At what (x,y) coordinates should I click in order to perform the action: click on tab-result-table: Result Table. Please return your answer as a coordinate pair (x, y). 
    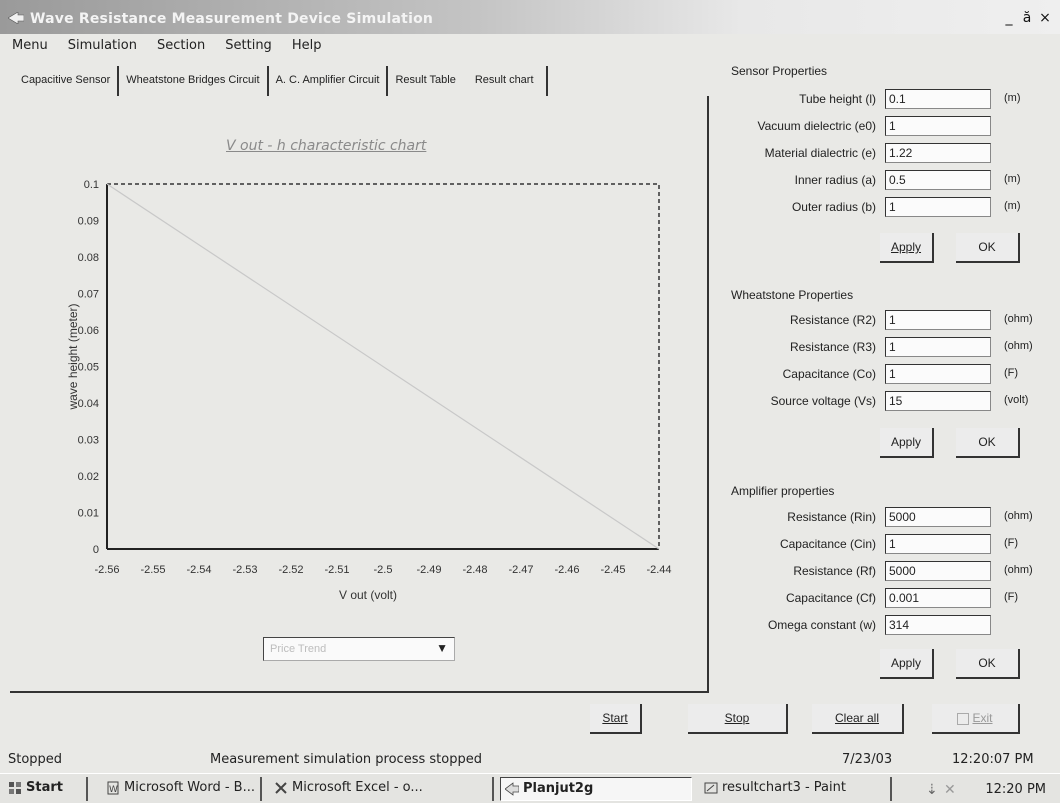
    Looking at the image, I should click on (425, 80).